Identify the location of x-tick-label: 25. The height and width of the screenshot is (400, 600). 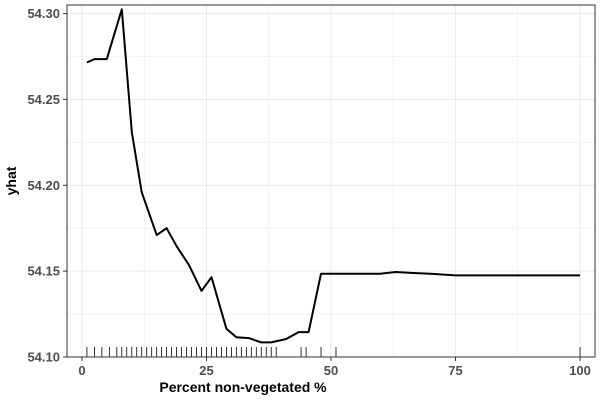
(206, 370).